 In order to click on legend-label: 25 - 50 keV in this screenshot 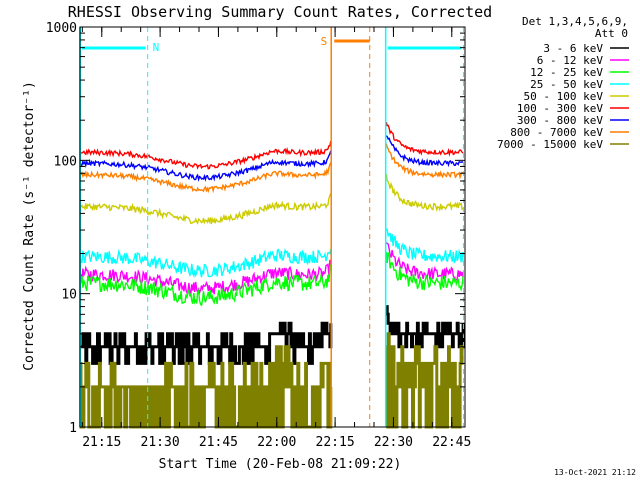, I will do `click(566, 84)`.